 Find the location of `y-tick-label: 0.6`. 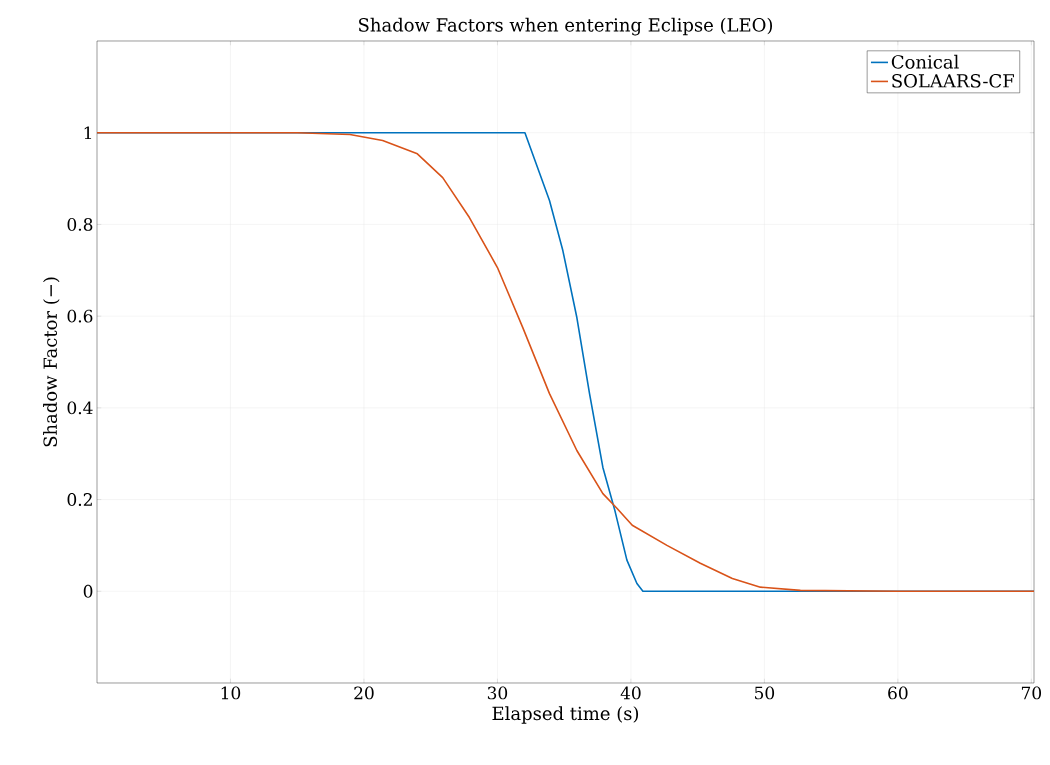

y-tick-label: 0.6 is located at coordinates (80, 316).